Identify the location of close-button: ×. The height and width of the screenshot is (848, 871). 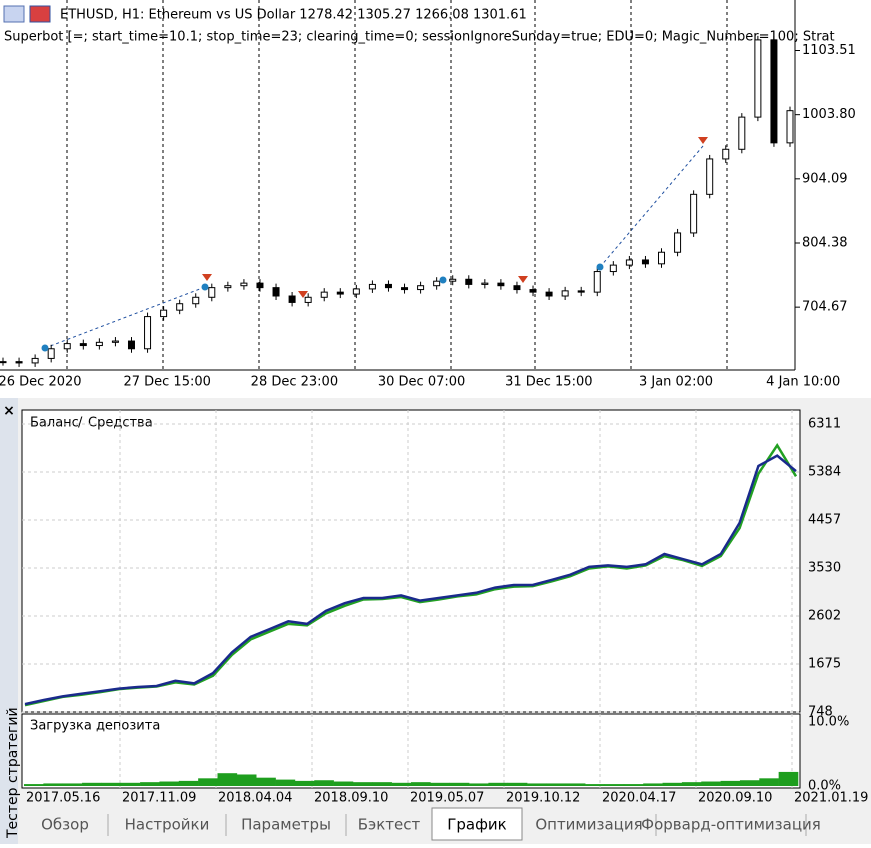
(9, 411).